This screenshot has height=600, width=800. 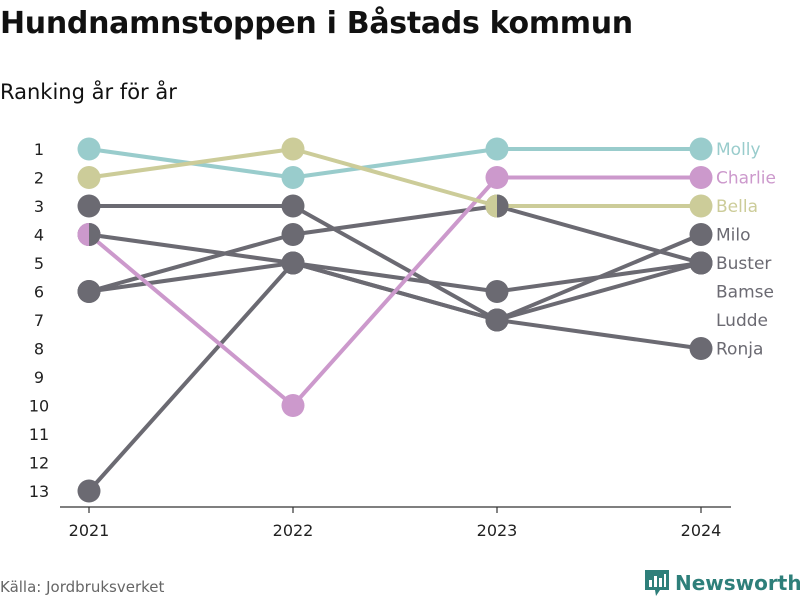 What do you see at coordinates (738, 150) in the screenshot?
I see `series-label-molly: Molly` at bounding box center [738, 150].